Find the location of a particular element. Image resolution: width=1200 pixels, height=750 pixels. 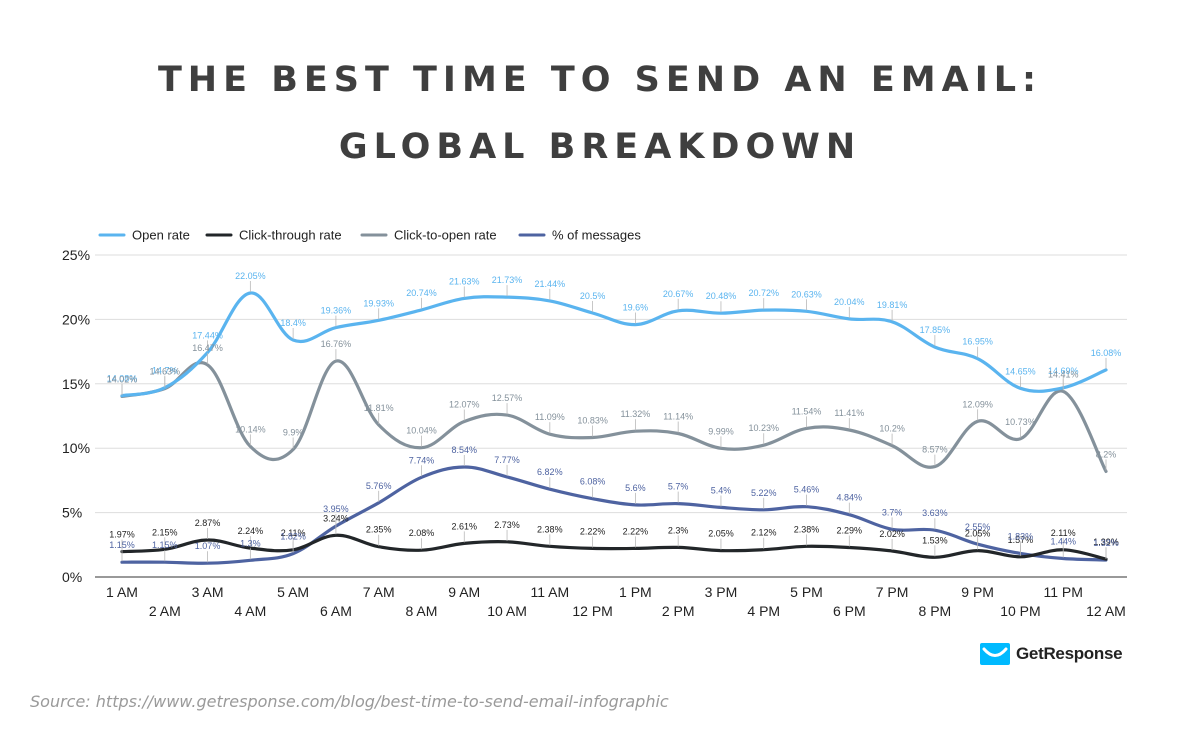

title-line-2: GLOBAL BREAKDOWN is located at coordinates (600, 147).